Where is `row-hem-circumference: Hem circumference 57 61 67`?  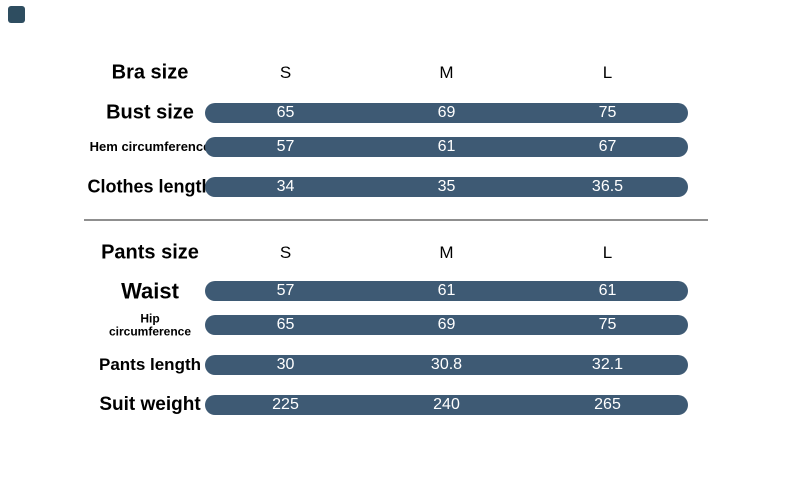
row-hem-circumference: Hem circumference 57 61 67 is located at coordinates (395, 147).